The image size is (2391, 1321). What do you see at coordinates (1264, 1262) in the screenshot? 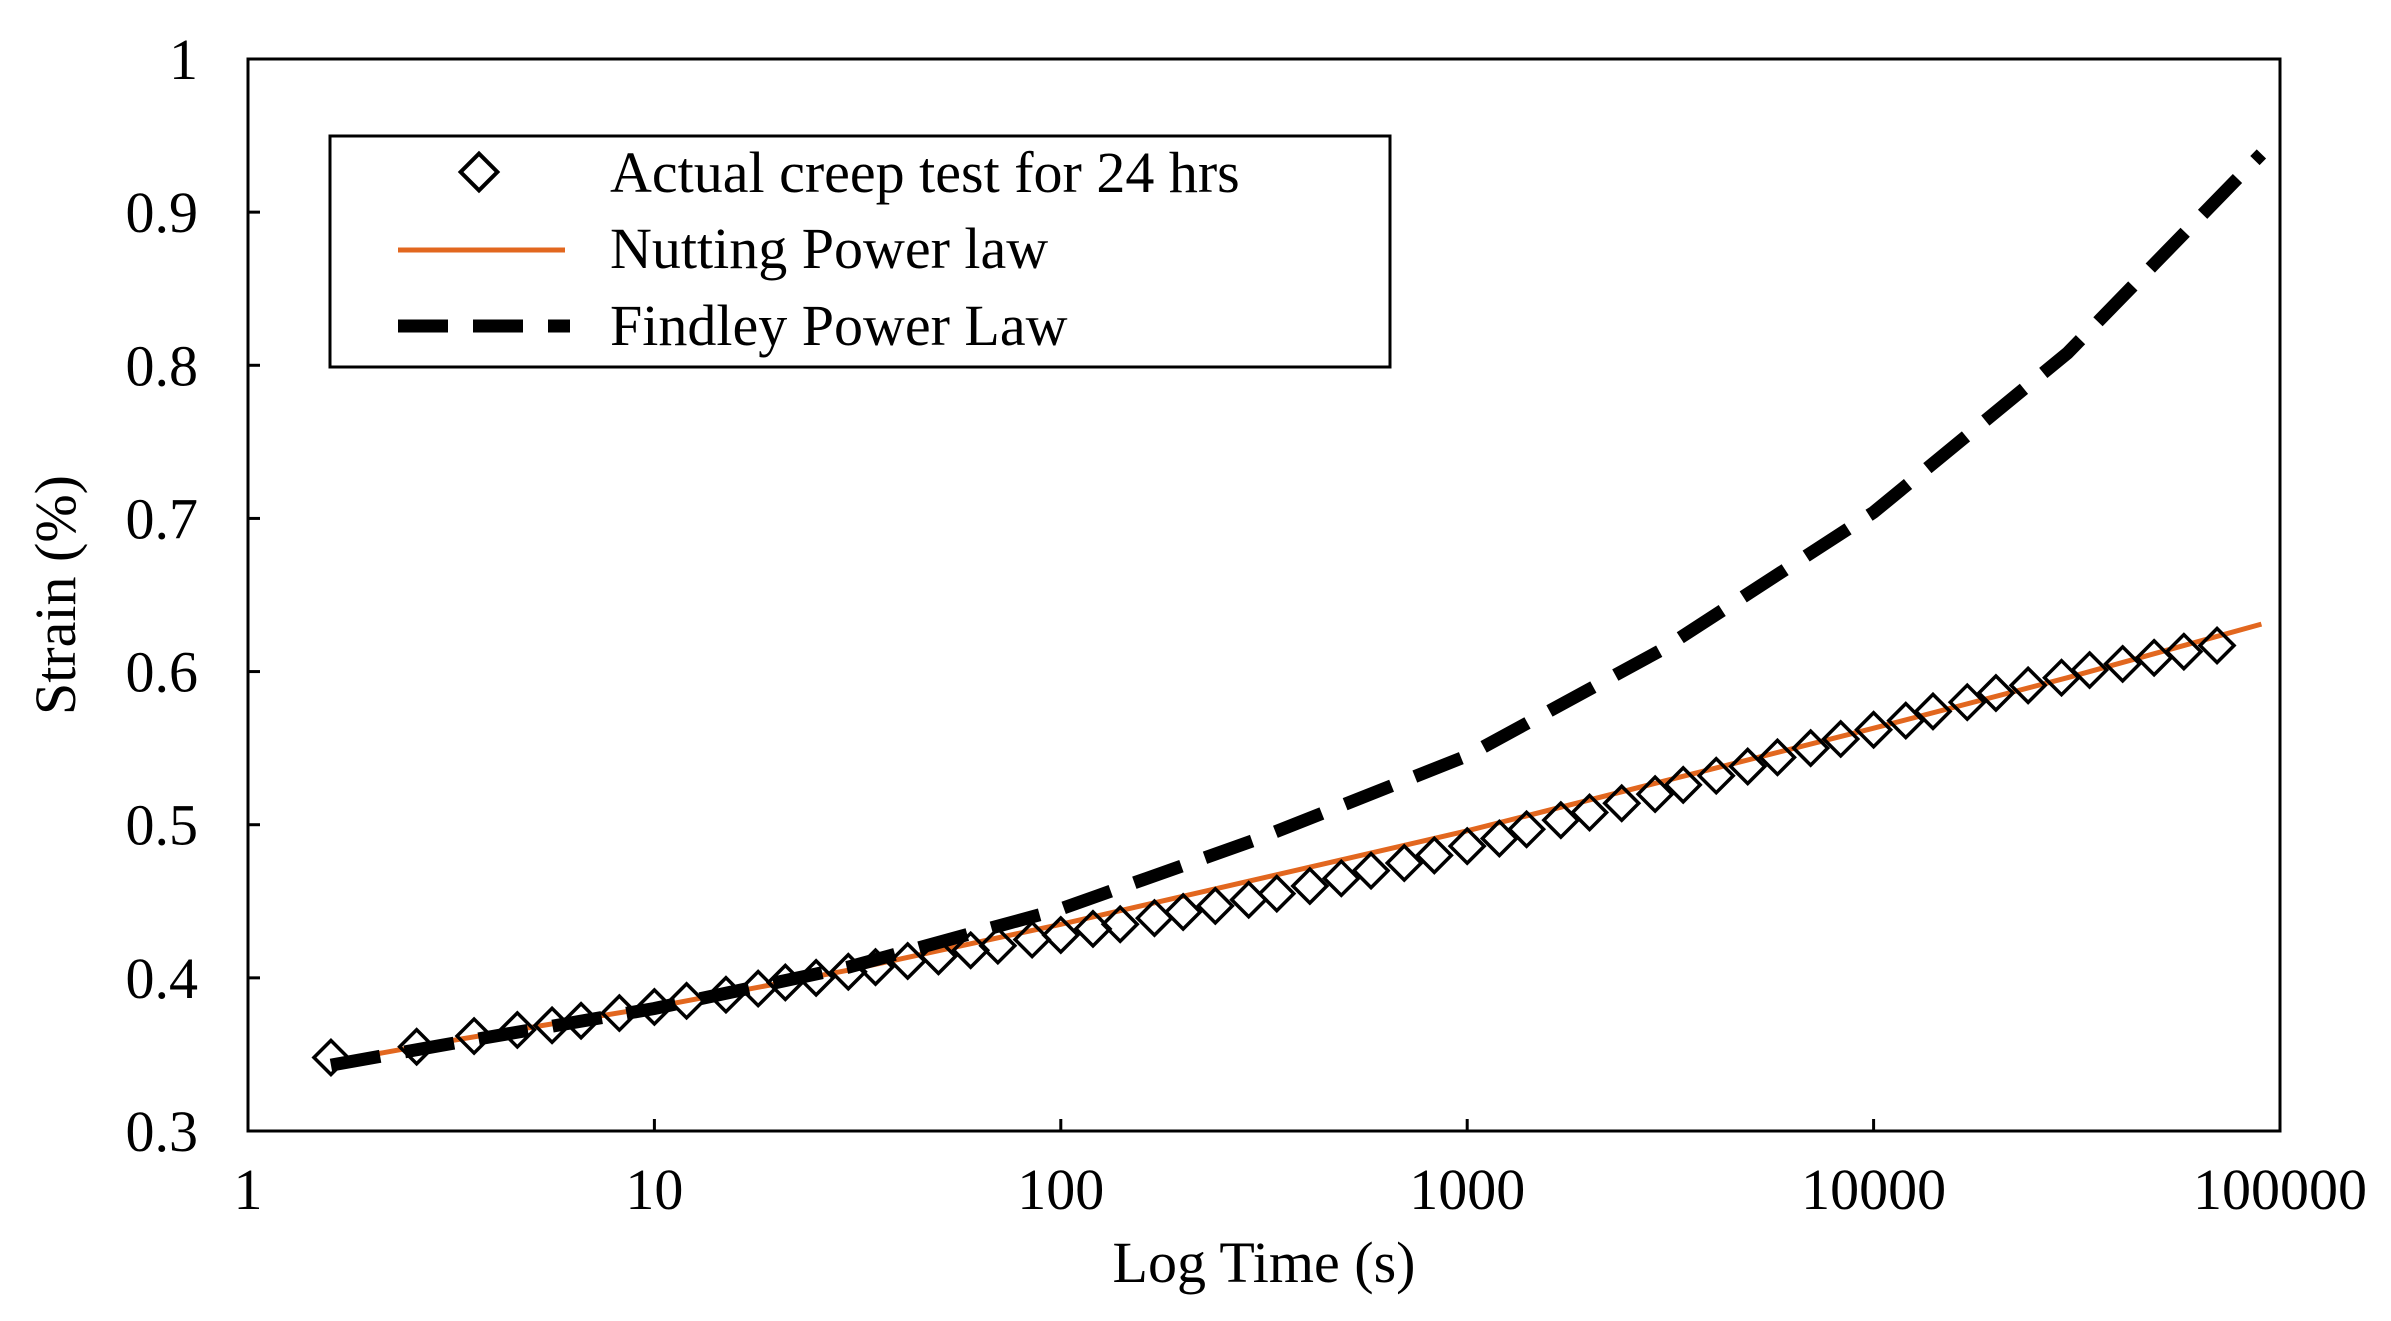
I see `x-axis-title: Log Time (s)` at bounding box center [1264, 1262].